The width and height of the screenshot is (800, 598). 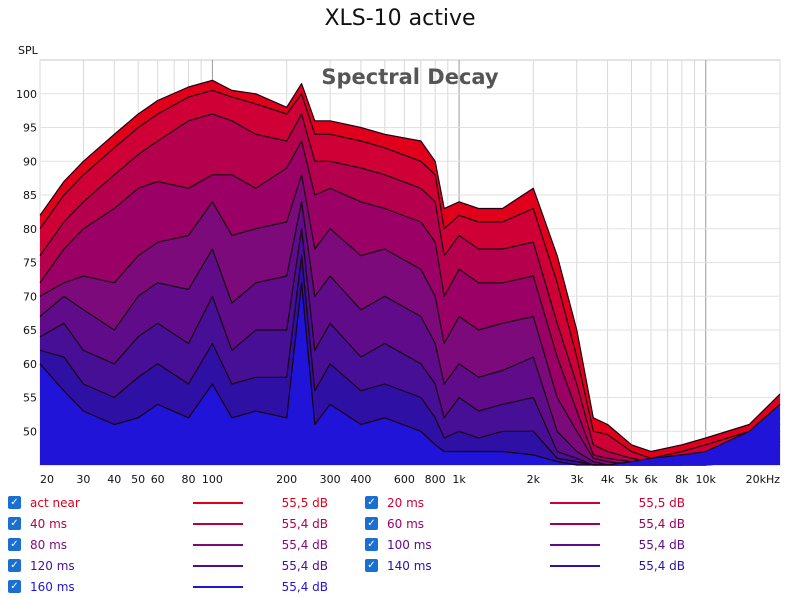 I want to click on y-tick-label: 100, so click(x=26, y=94).